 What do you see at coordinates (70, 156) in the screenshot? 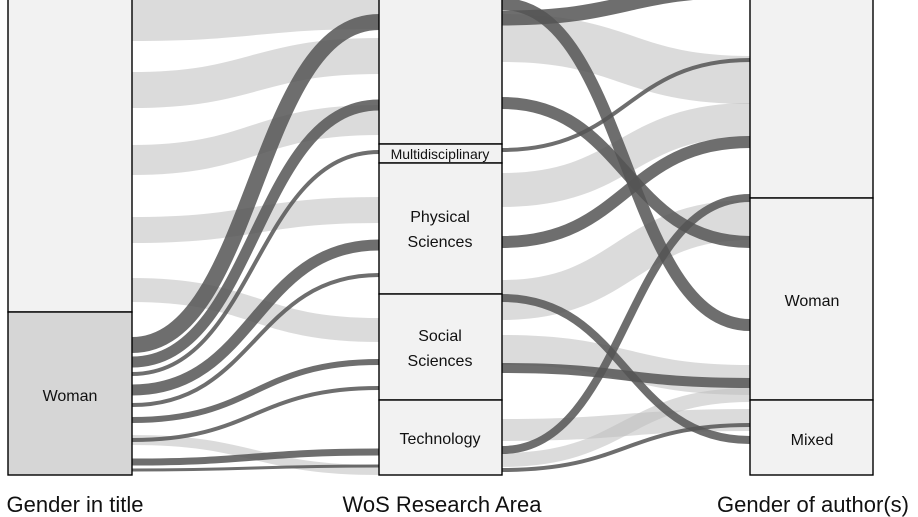
I see `node-left-other` at bounding box center [70, 156].